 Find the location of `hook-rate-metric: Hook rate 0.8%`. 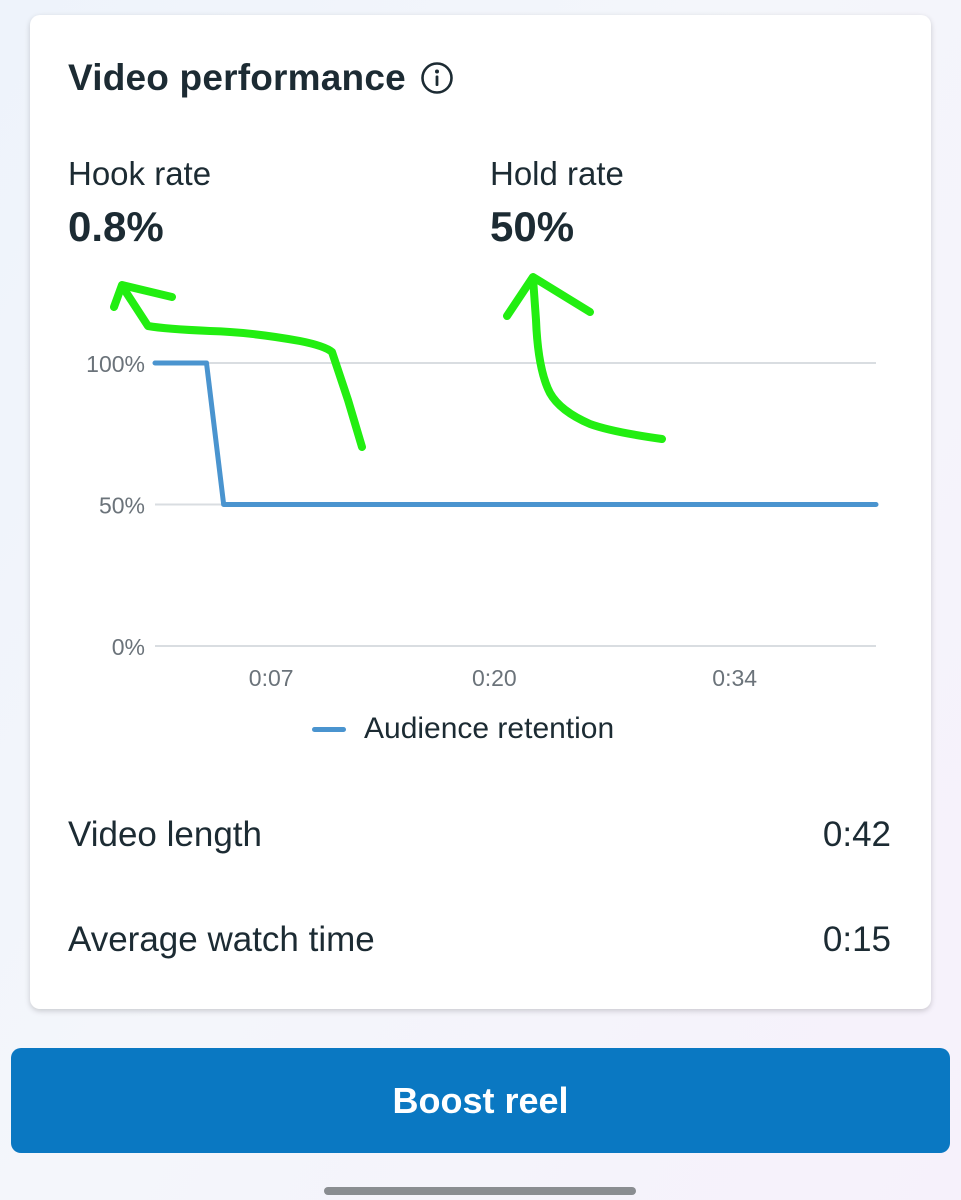

hook-rate-metric: Hook rate 0.8% is located at coordinates (139, 203).